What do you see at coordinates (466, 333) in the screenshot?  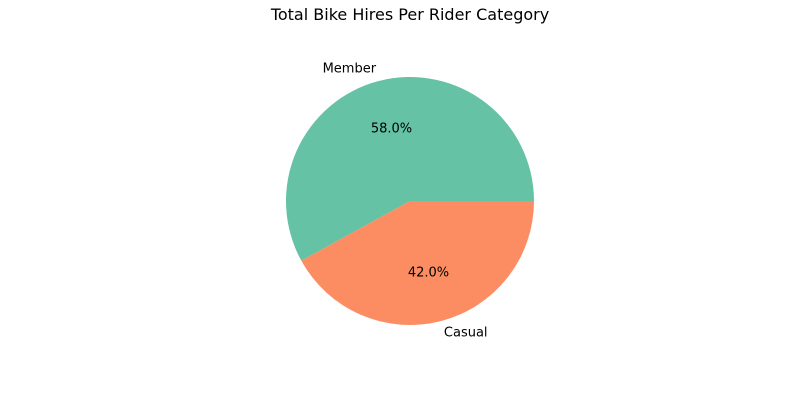 I see `slice-label-casual: Casual` at bounding box center [466, 333].